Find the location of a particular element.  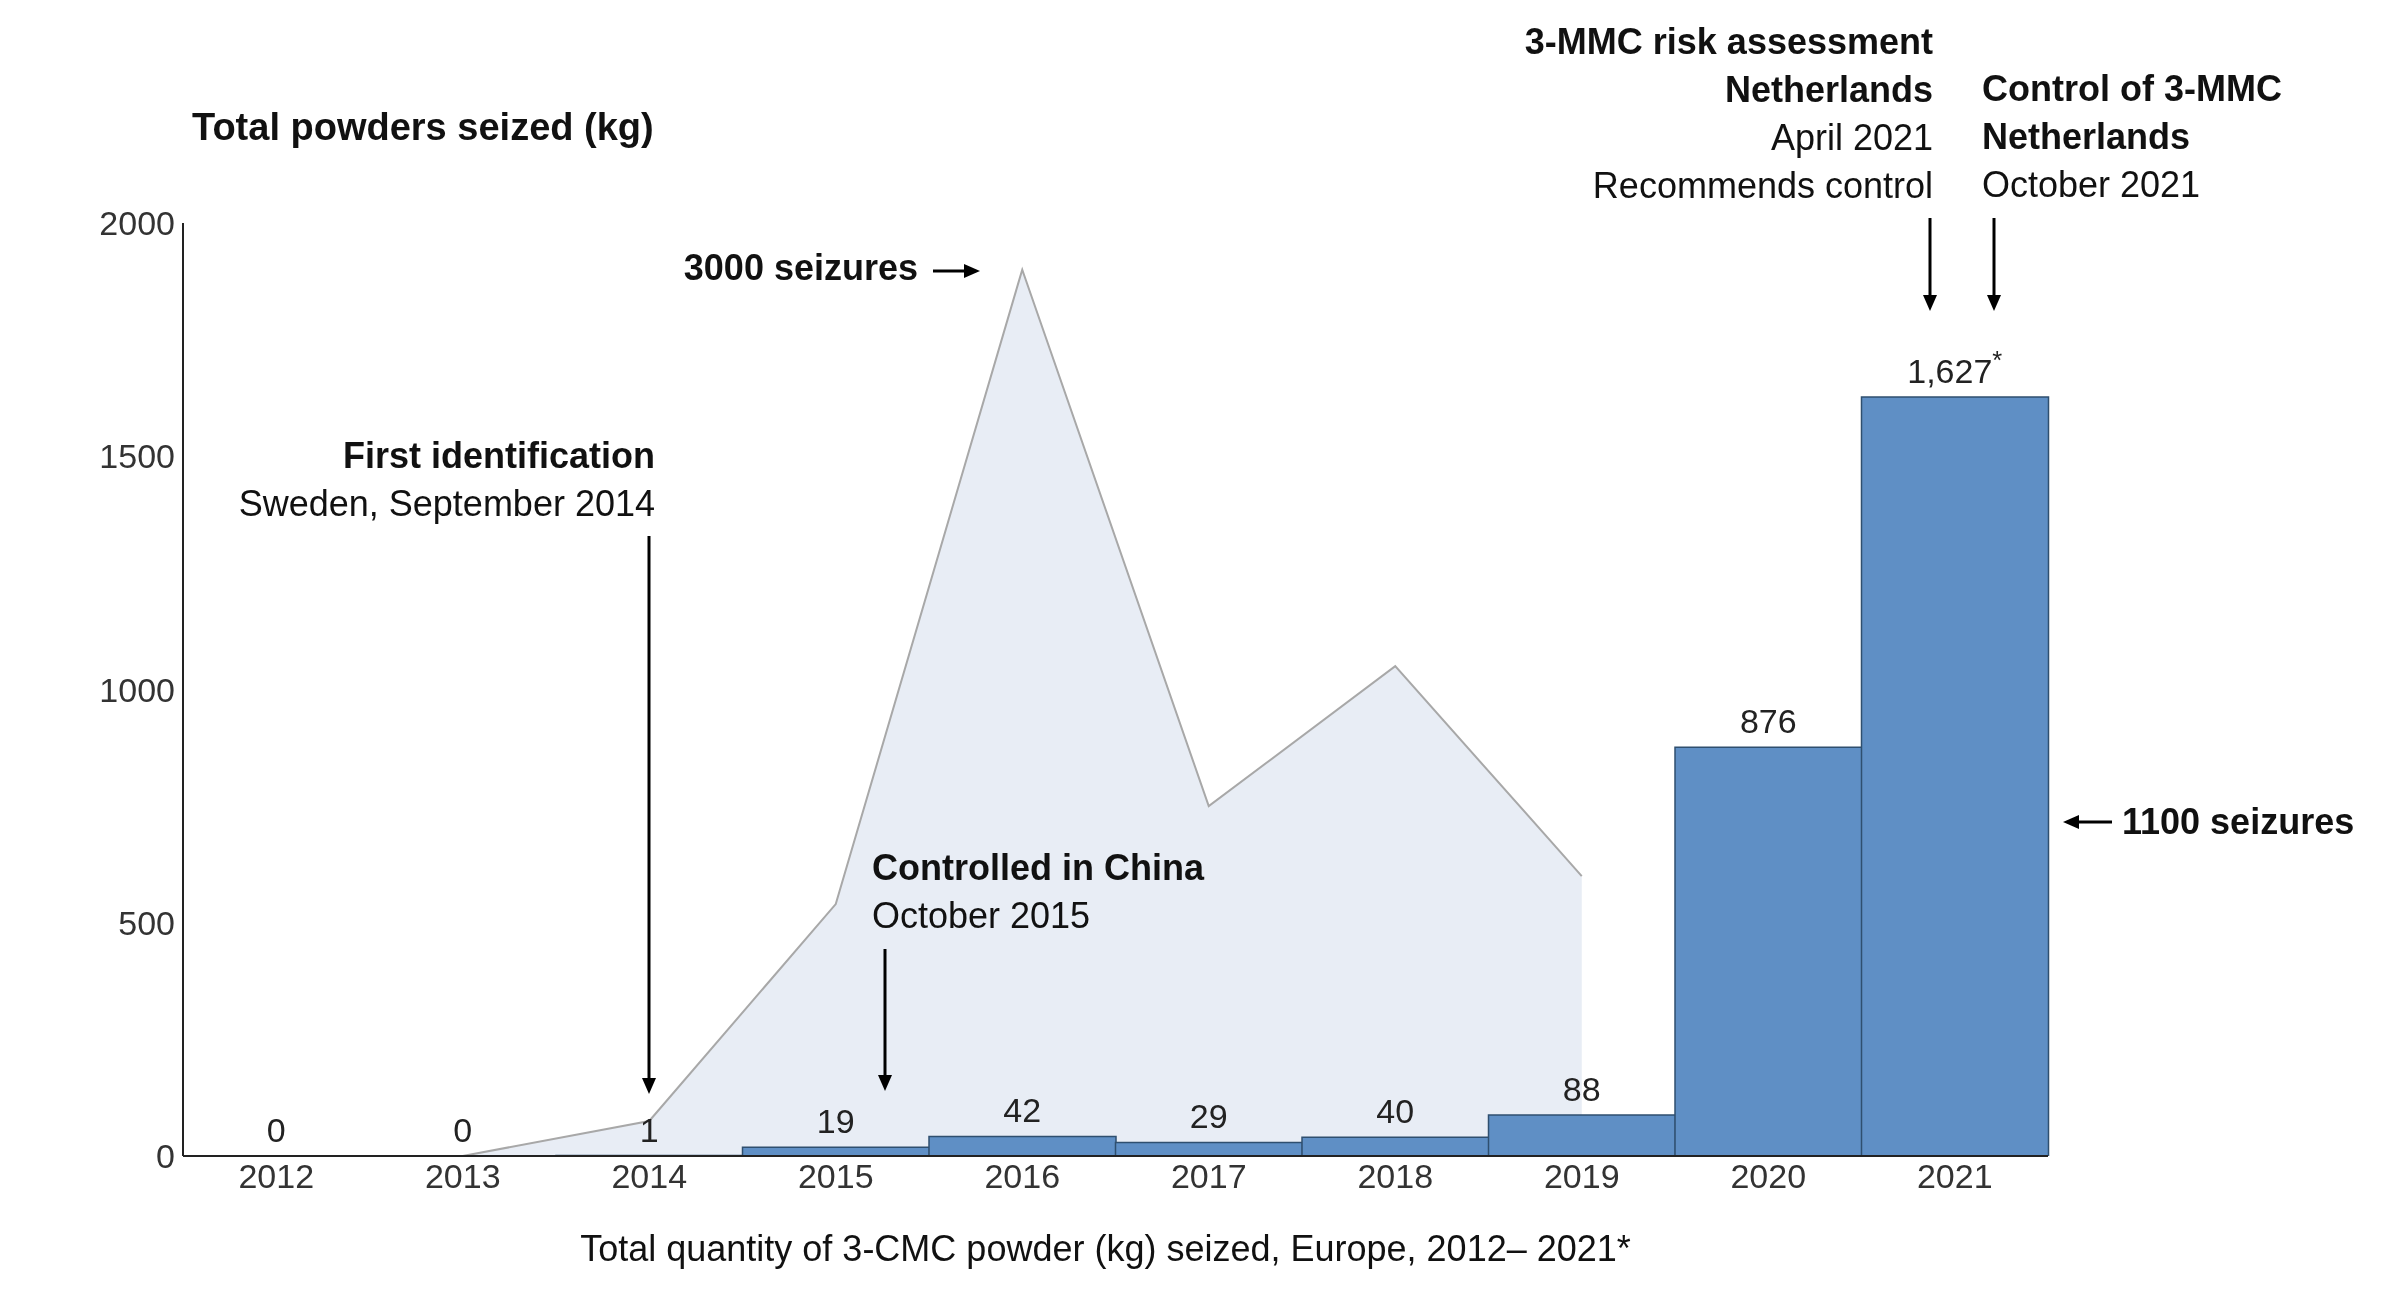

x-tick-label: 2019 is located at coordinates (1581, 1176).